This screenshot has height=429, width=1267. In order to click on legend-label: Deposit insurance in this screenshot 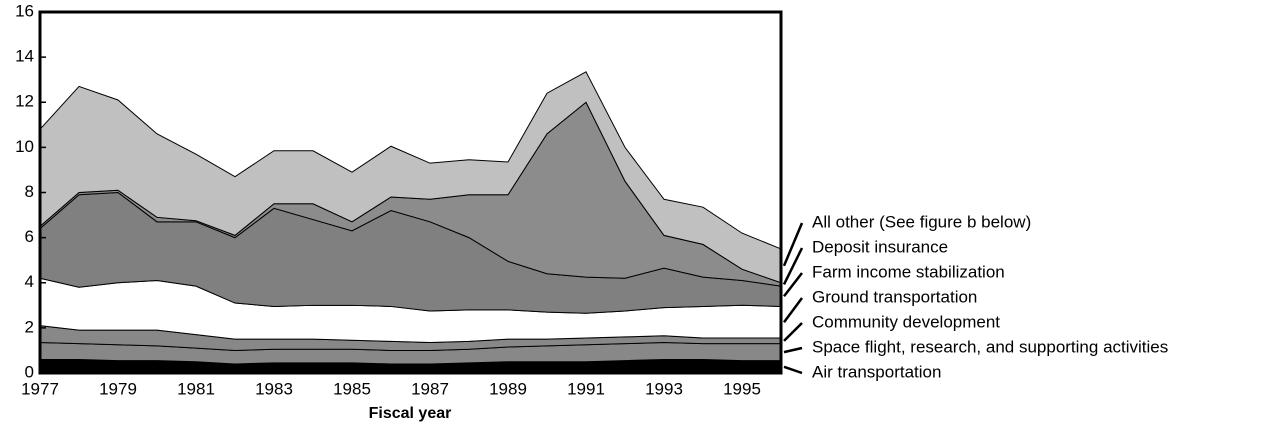, I will do `click(880, 246)`.